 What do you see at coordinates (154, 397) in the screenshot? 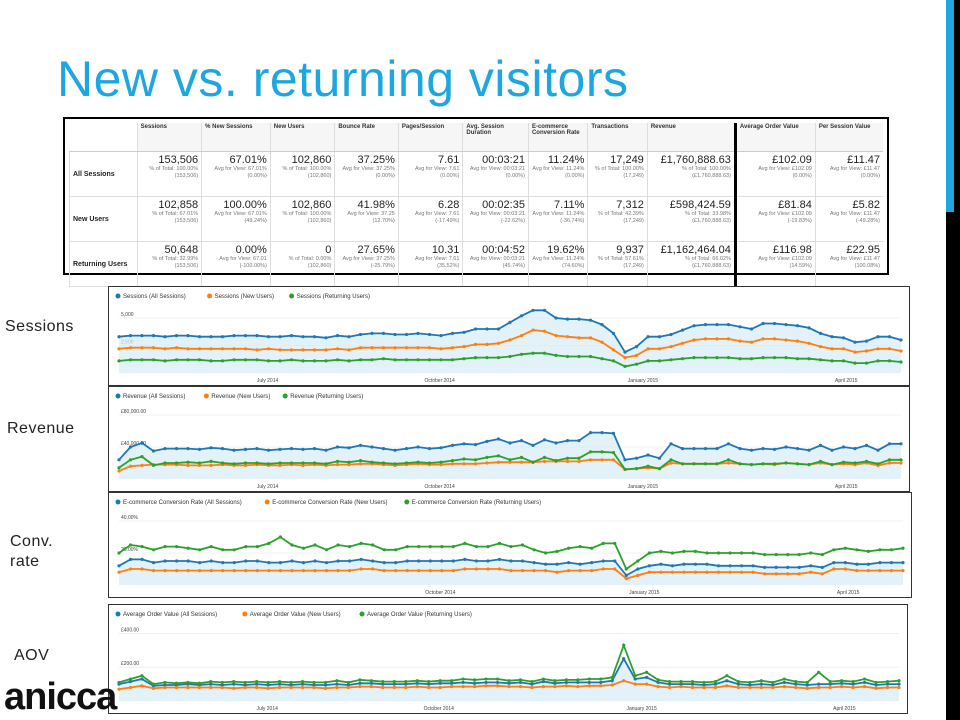
I see `legend-entry: Revenue (All Sessions)` at bounding box center [154, 397].